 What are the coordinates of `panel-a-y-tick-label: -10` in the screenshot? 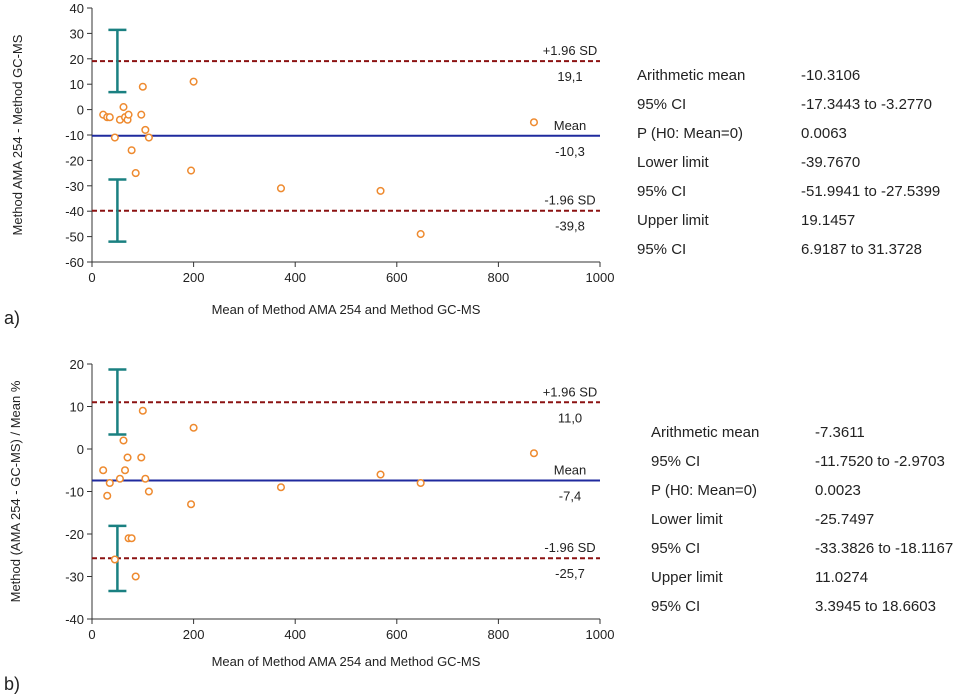 It's located at (74, 135).